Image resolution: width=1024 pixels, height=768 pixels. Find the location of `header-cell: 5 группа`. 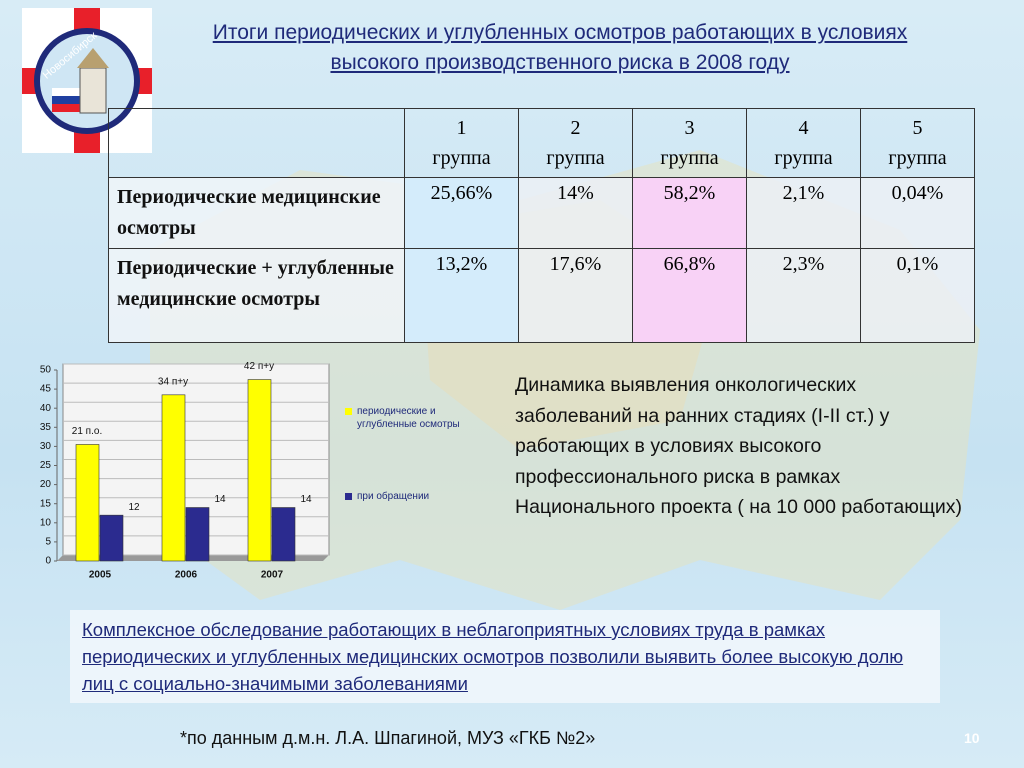

header-cell: 5 группа is located at coordinates (917, 143).